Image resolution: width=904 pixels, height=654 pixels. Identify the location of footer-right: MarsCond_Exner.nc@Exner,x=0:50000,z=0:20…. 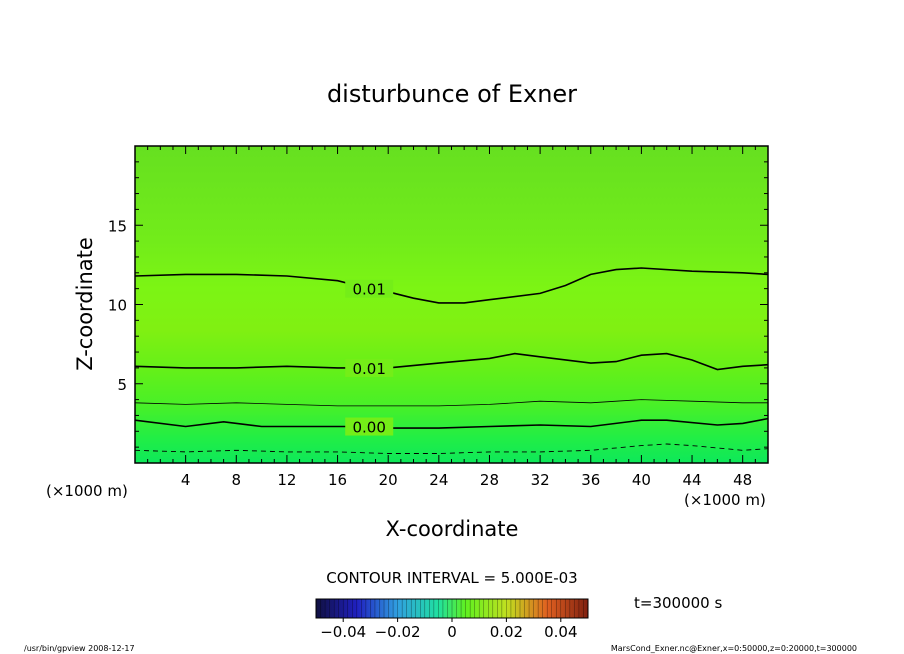
(734, 648).